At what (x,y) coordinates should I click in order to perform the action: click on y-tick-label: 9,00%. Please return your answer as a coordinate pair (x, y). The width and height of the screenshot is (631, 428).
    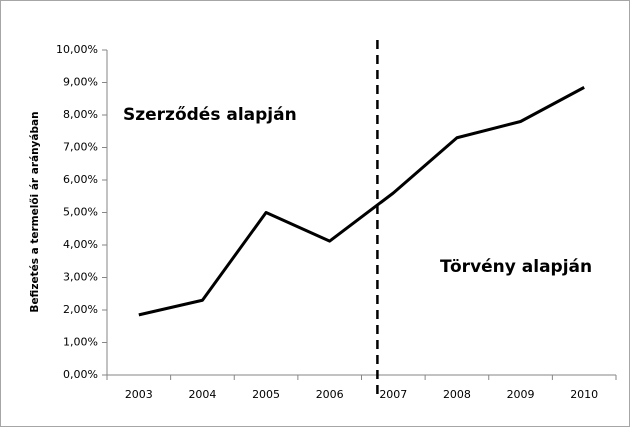
    Looking at the image, I should click on (80, 82).